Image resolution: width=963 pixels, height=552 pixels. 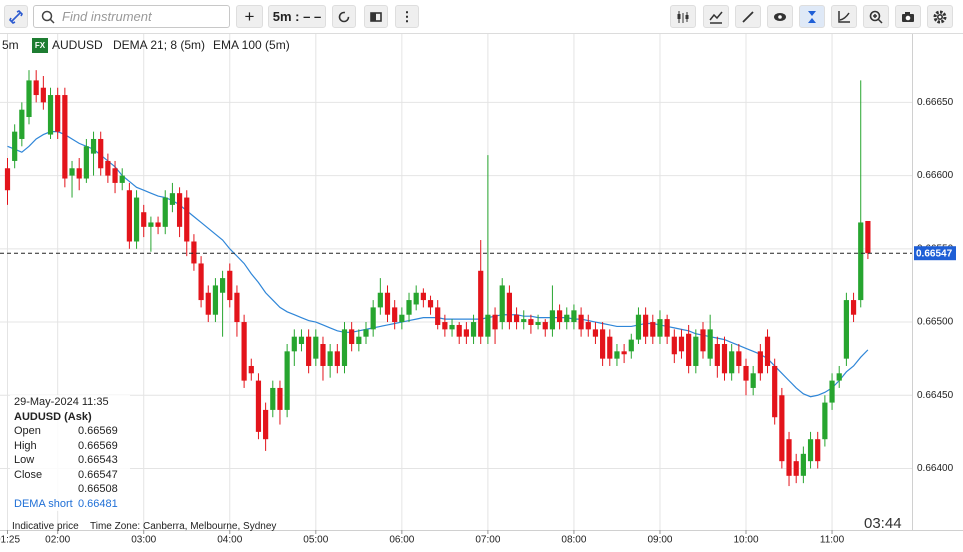 I want to click on link-button, so click(x=16, y=16).